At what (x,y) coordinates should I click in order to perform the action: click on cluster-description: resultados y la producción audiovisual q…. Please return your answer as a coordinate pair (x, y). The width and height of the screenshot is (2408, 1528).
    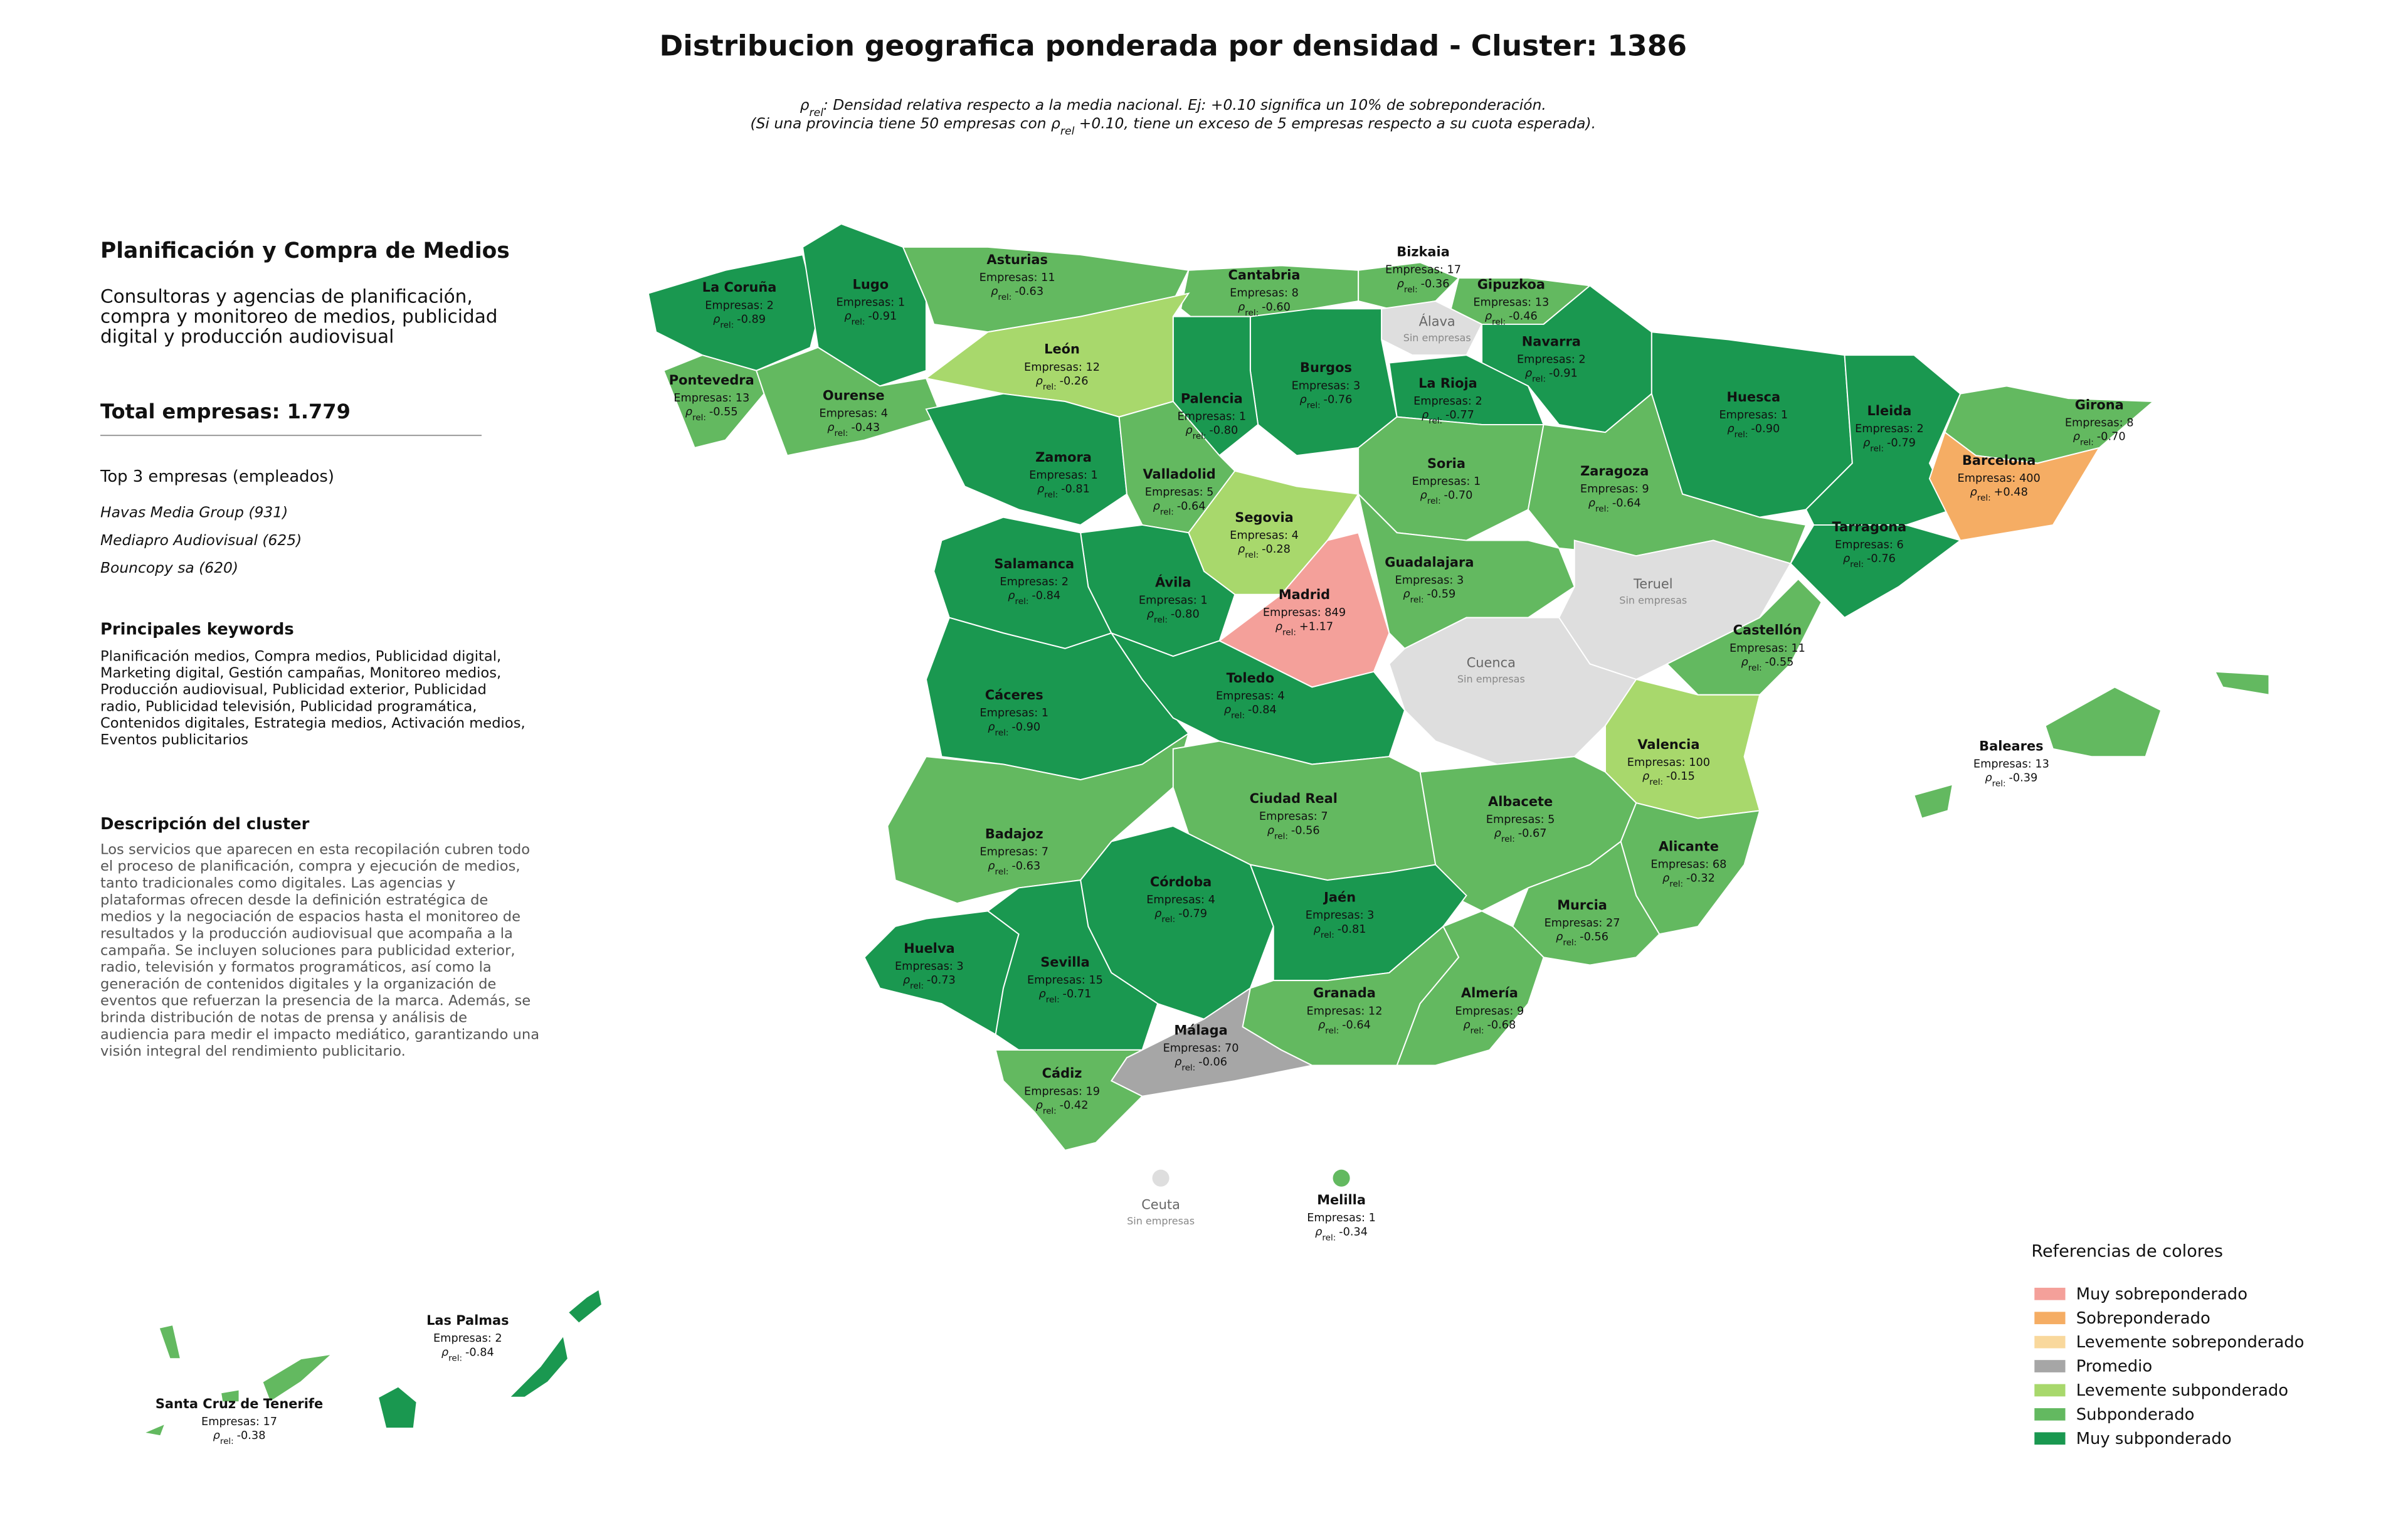
    Looking at the image, I should click on (306, 933).